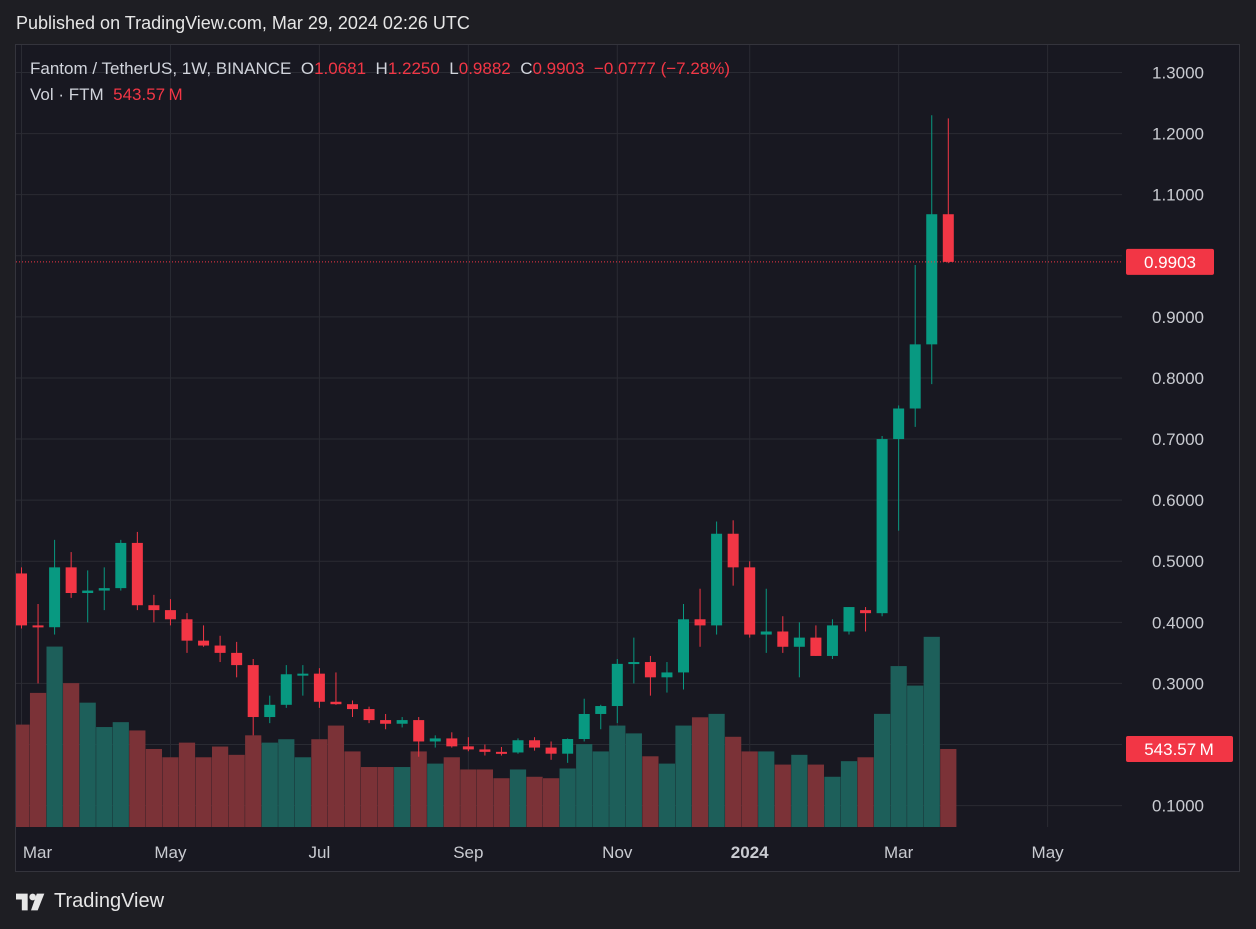 Image resolution: width=1256 pixels, height=929 pixels. I want to click on price-tick-label: 0.9000, so click(1178, 317).